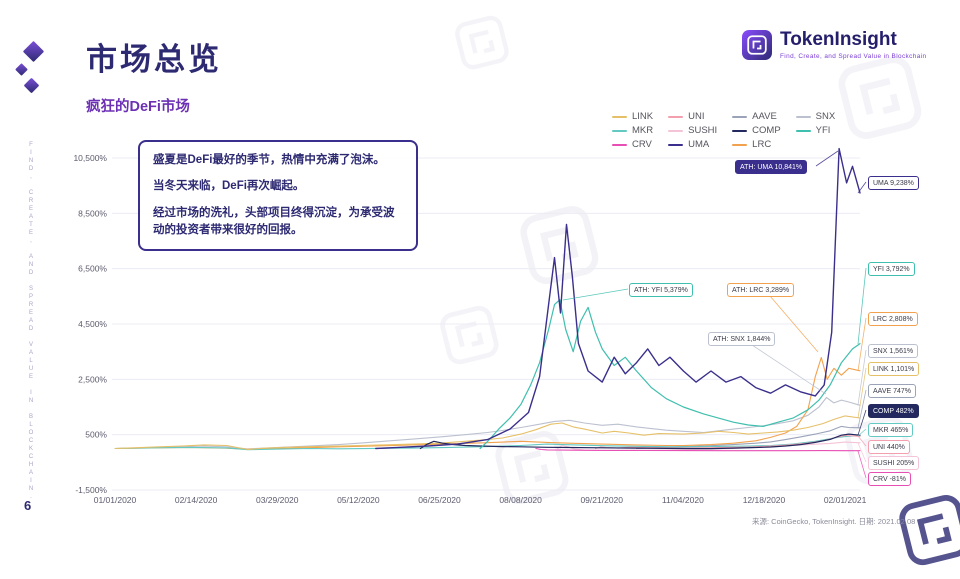 Image resolution: width=960 pixels, height=579 pixels. What do you see at coordinates (894, 463) in the screenshot?
I see `chart-annotation: SUSHI 205%` at bounding box center [894, 463].